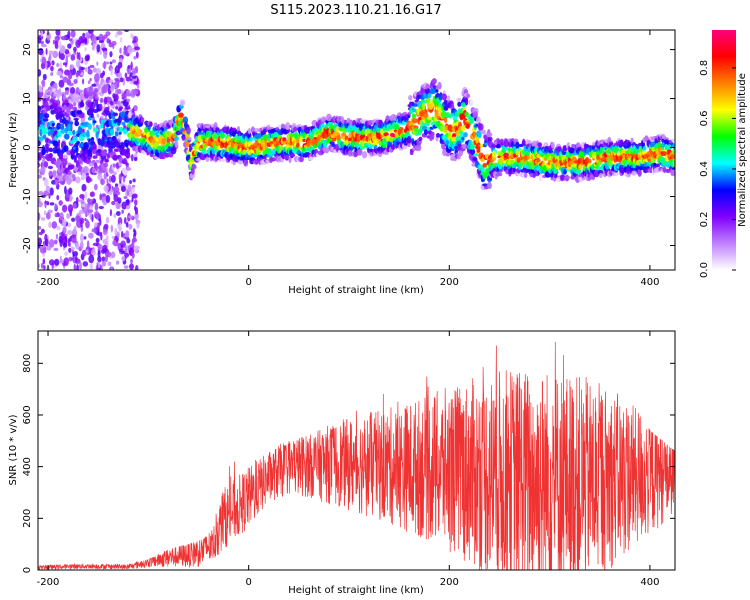 This screenshot has width=750, height=600. What do you see at coordinates (704, 68) in the screenshot?
I see `colorbar-tick-label: 0.8` at bounding box center [704, 68].